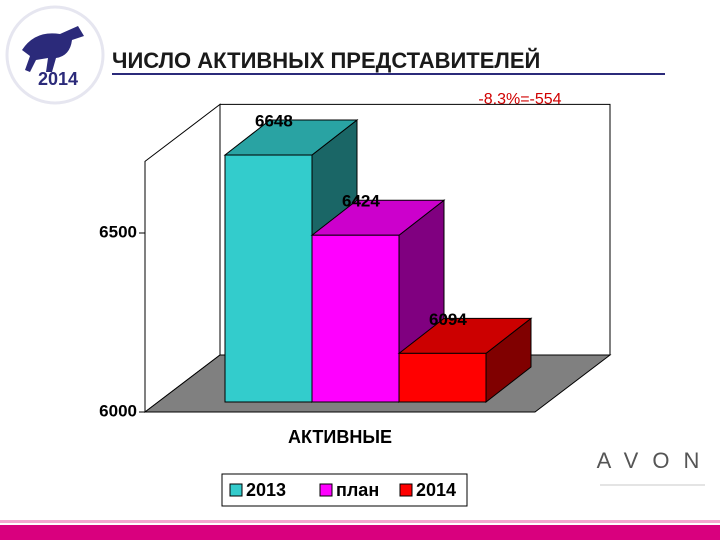 The width and height of the screenshot is (720, 540). What do you see at coordinates (58, 79) in the screenshot?
I see `logo-text: 2014` at bounding box center [58, 79].